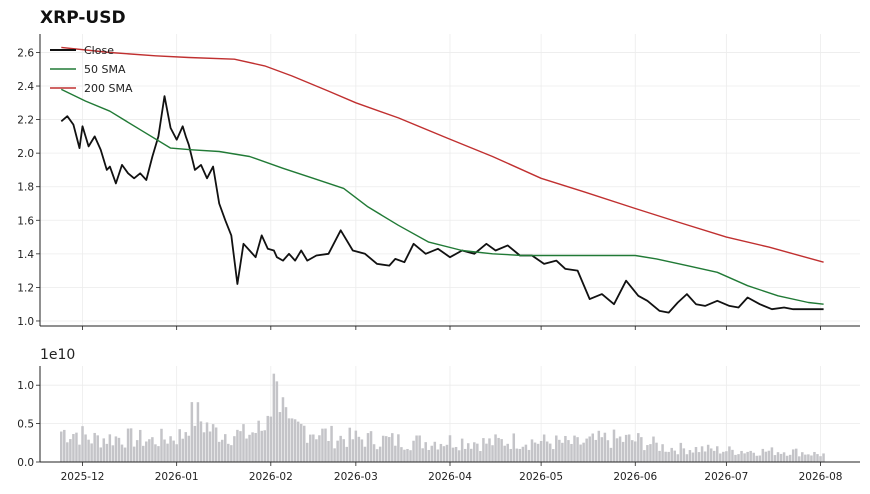  I want to click on x-tick-label: 2025-12, so click(83, 477).